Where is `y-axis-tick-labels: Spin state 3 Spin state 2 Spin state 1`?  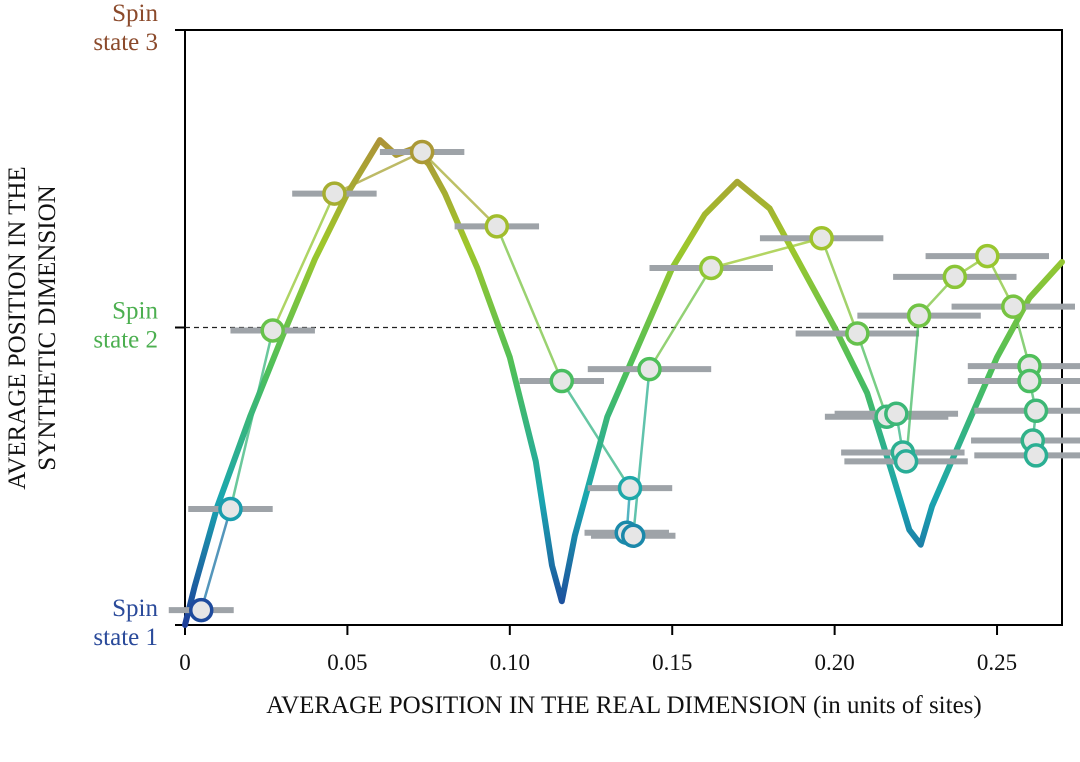 y-axis-tick-labels: Spin state 3 Spin state 2 Spin state 1 is located at coordinates (125, 325).